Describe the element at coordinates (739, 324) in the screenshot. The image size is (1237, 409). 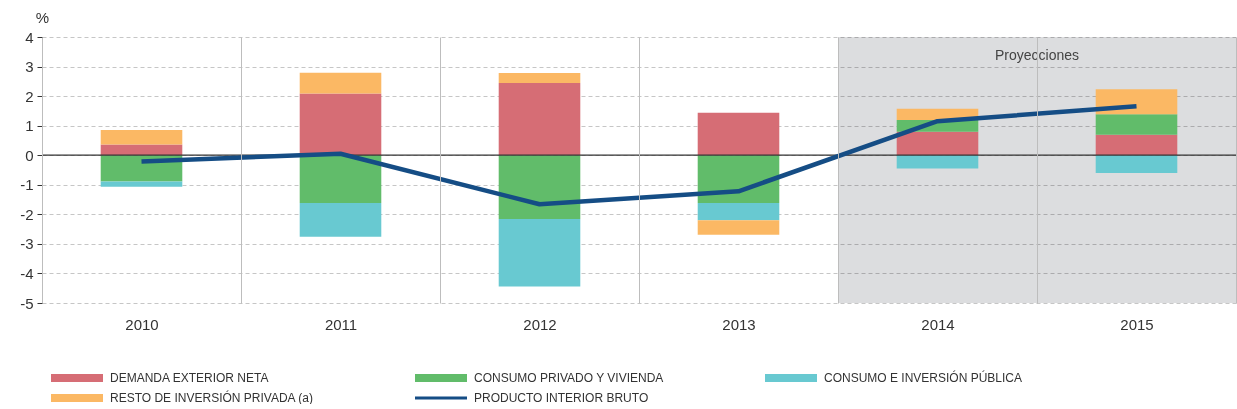
I see `x-tick-label: 2013` at that location.